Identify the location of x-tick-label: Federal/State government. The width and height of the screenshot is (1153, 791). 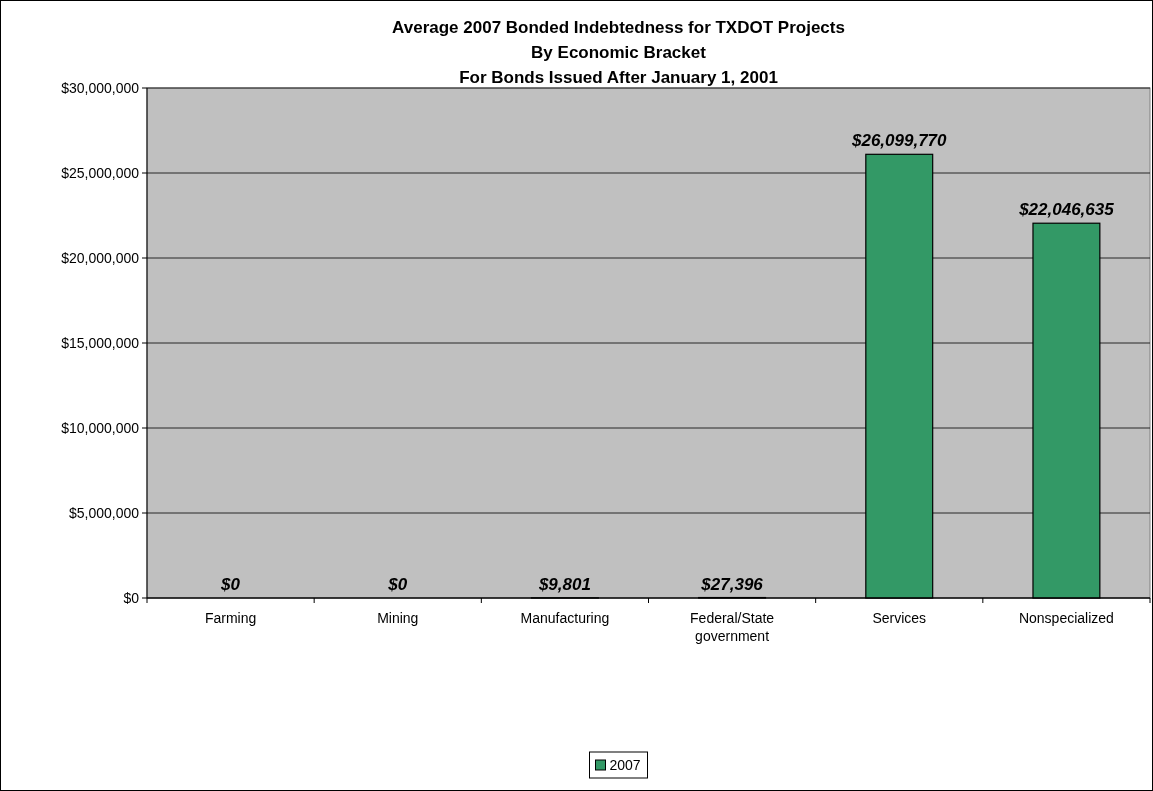
(732, 627).